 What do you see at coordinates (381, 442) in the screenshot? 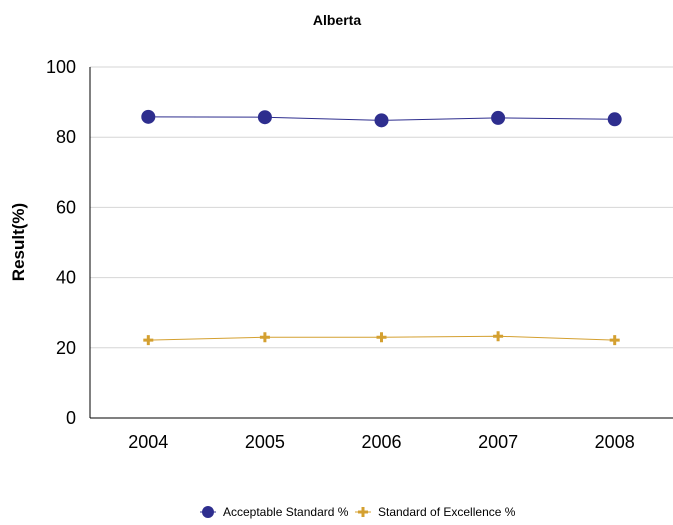
I see `x-tick-label: 2006` at bounding box center [381, 442].